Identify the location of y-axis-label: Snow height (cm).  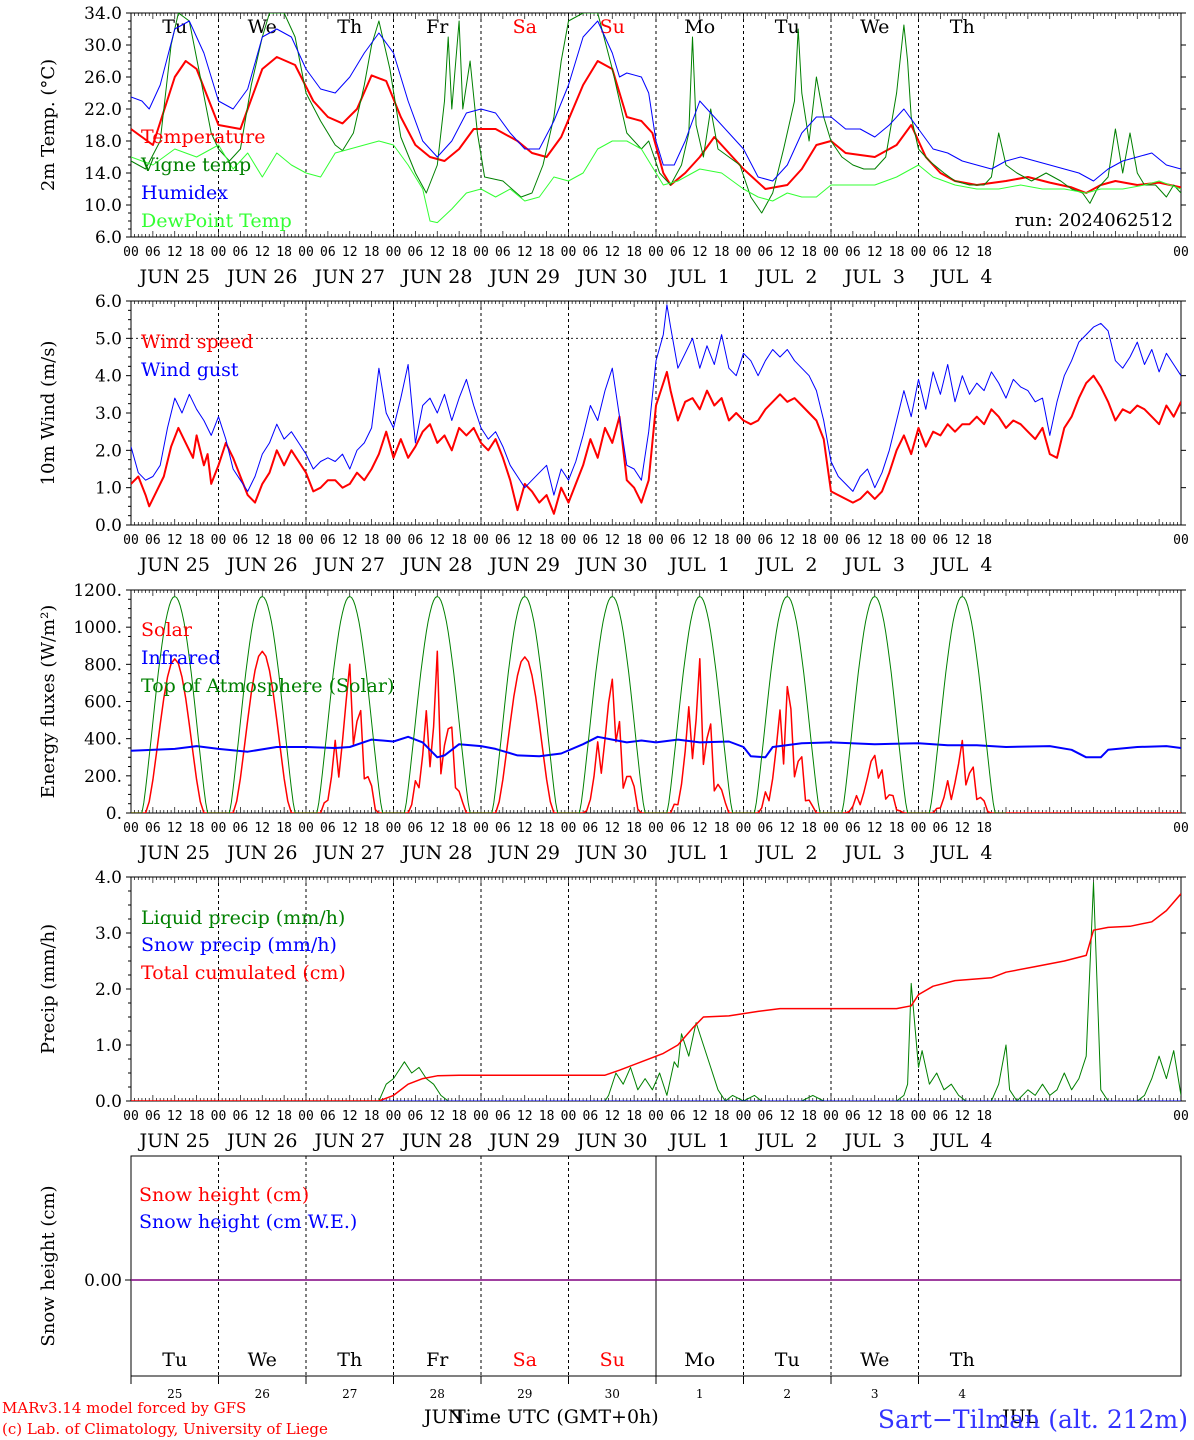
(48, 1265).